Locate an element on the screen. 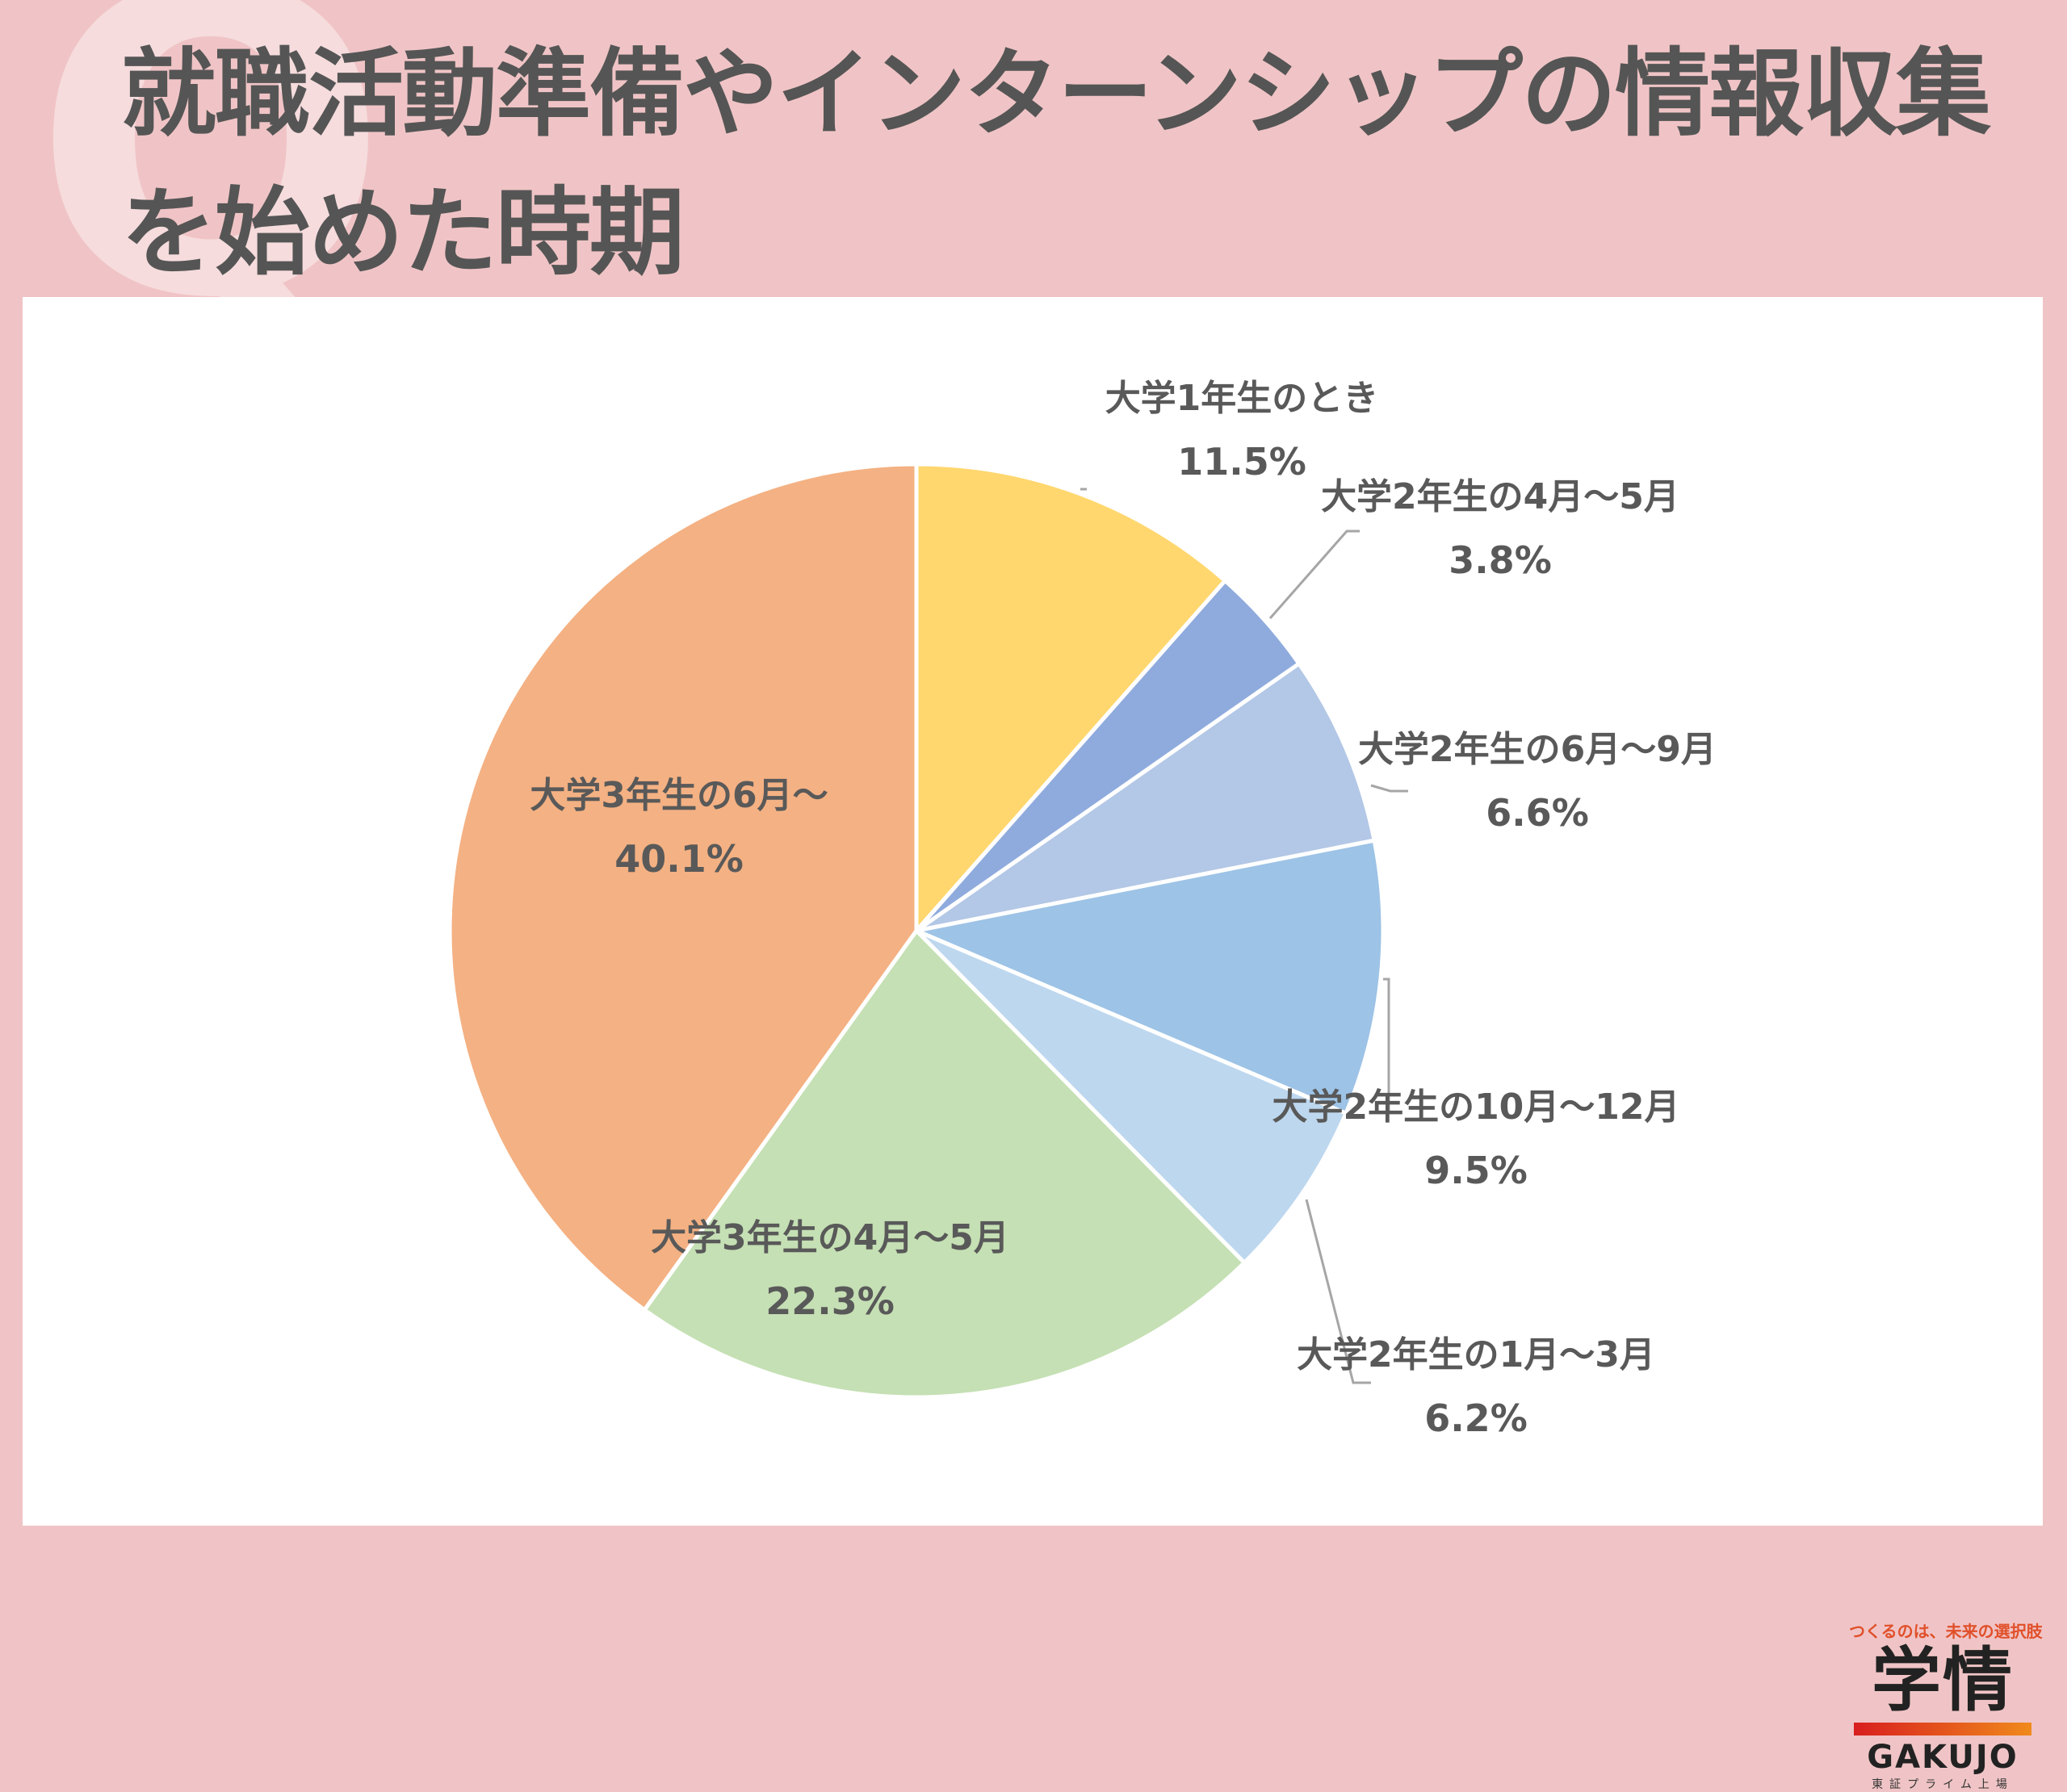 The height and width of the screenshot is (1792, 2067). slice-value-6: 40.1% is located at coordinates (679, 859).